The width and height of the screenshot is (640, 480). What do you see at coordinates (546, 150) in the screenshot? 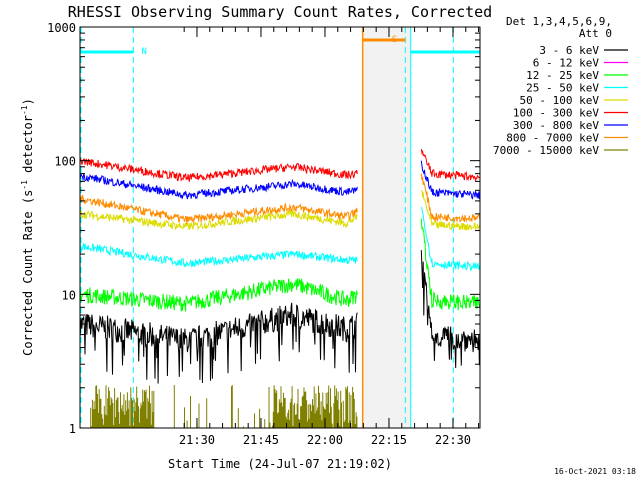
I see `legend-label-8: 7000 - 15000 keV` at bounding box center [546, 150].